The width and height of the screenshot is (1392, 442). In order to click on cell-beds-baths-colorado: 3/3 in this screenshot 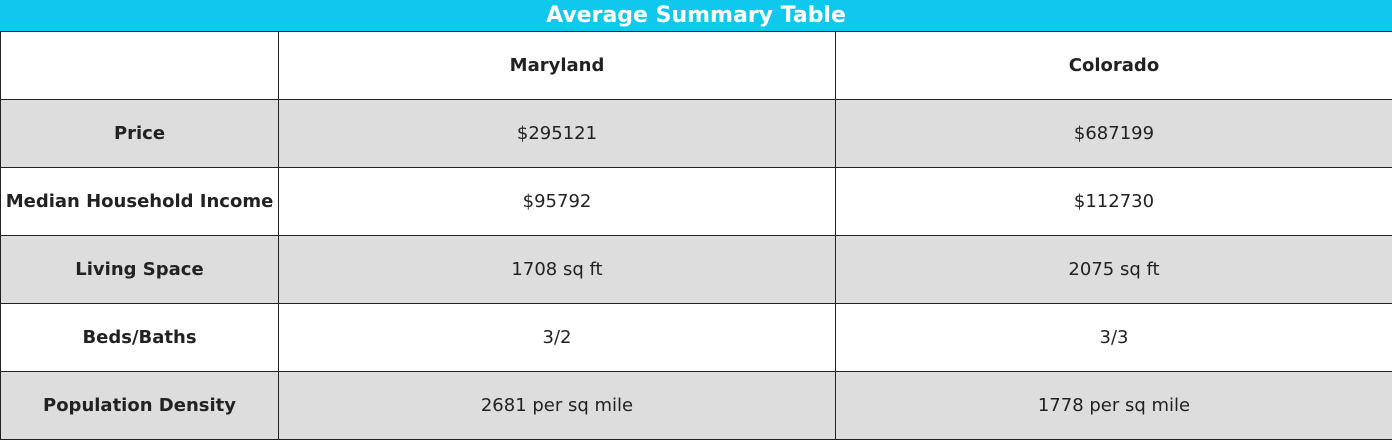, I will do `click(1113, 337)`.